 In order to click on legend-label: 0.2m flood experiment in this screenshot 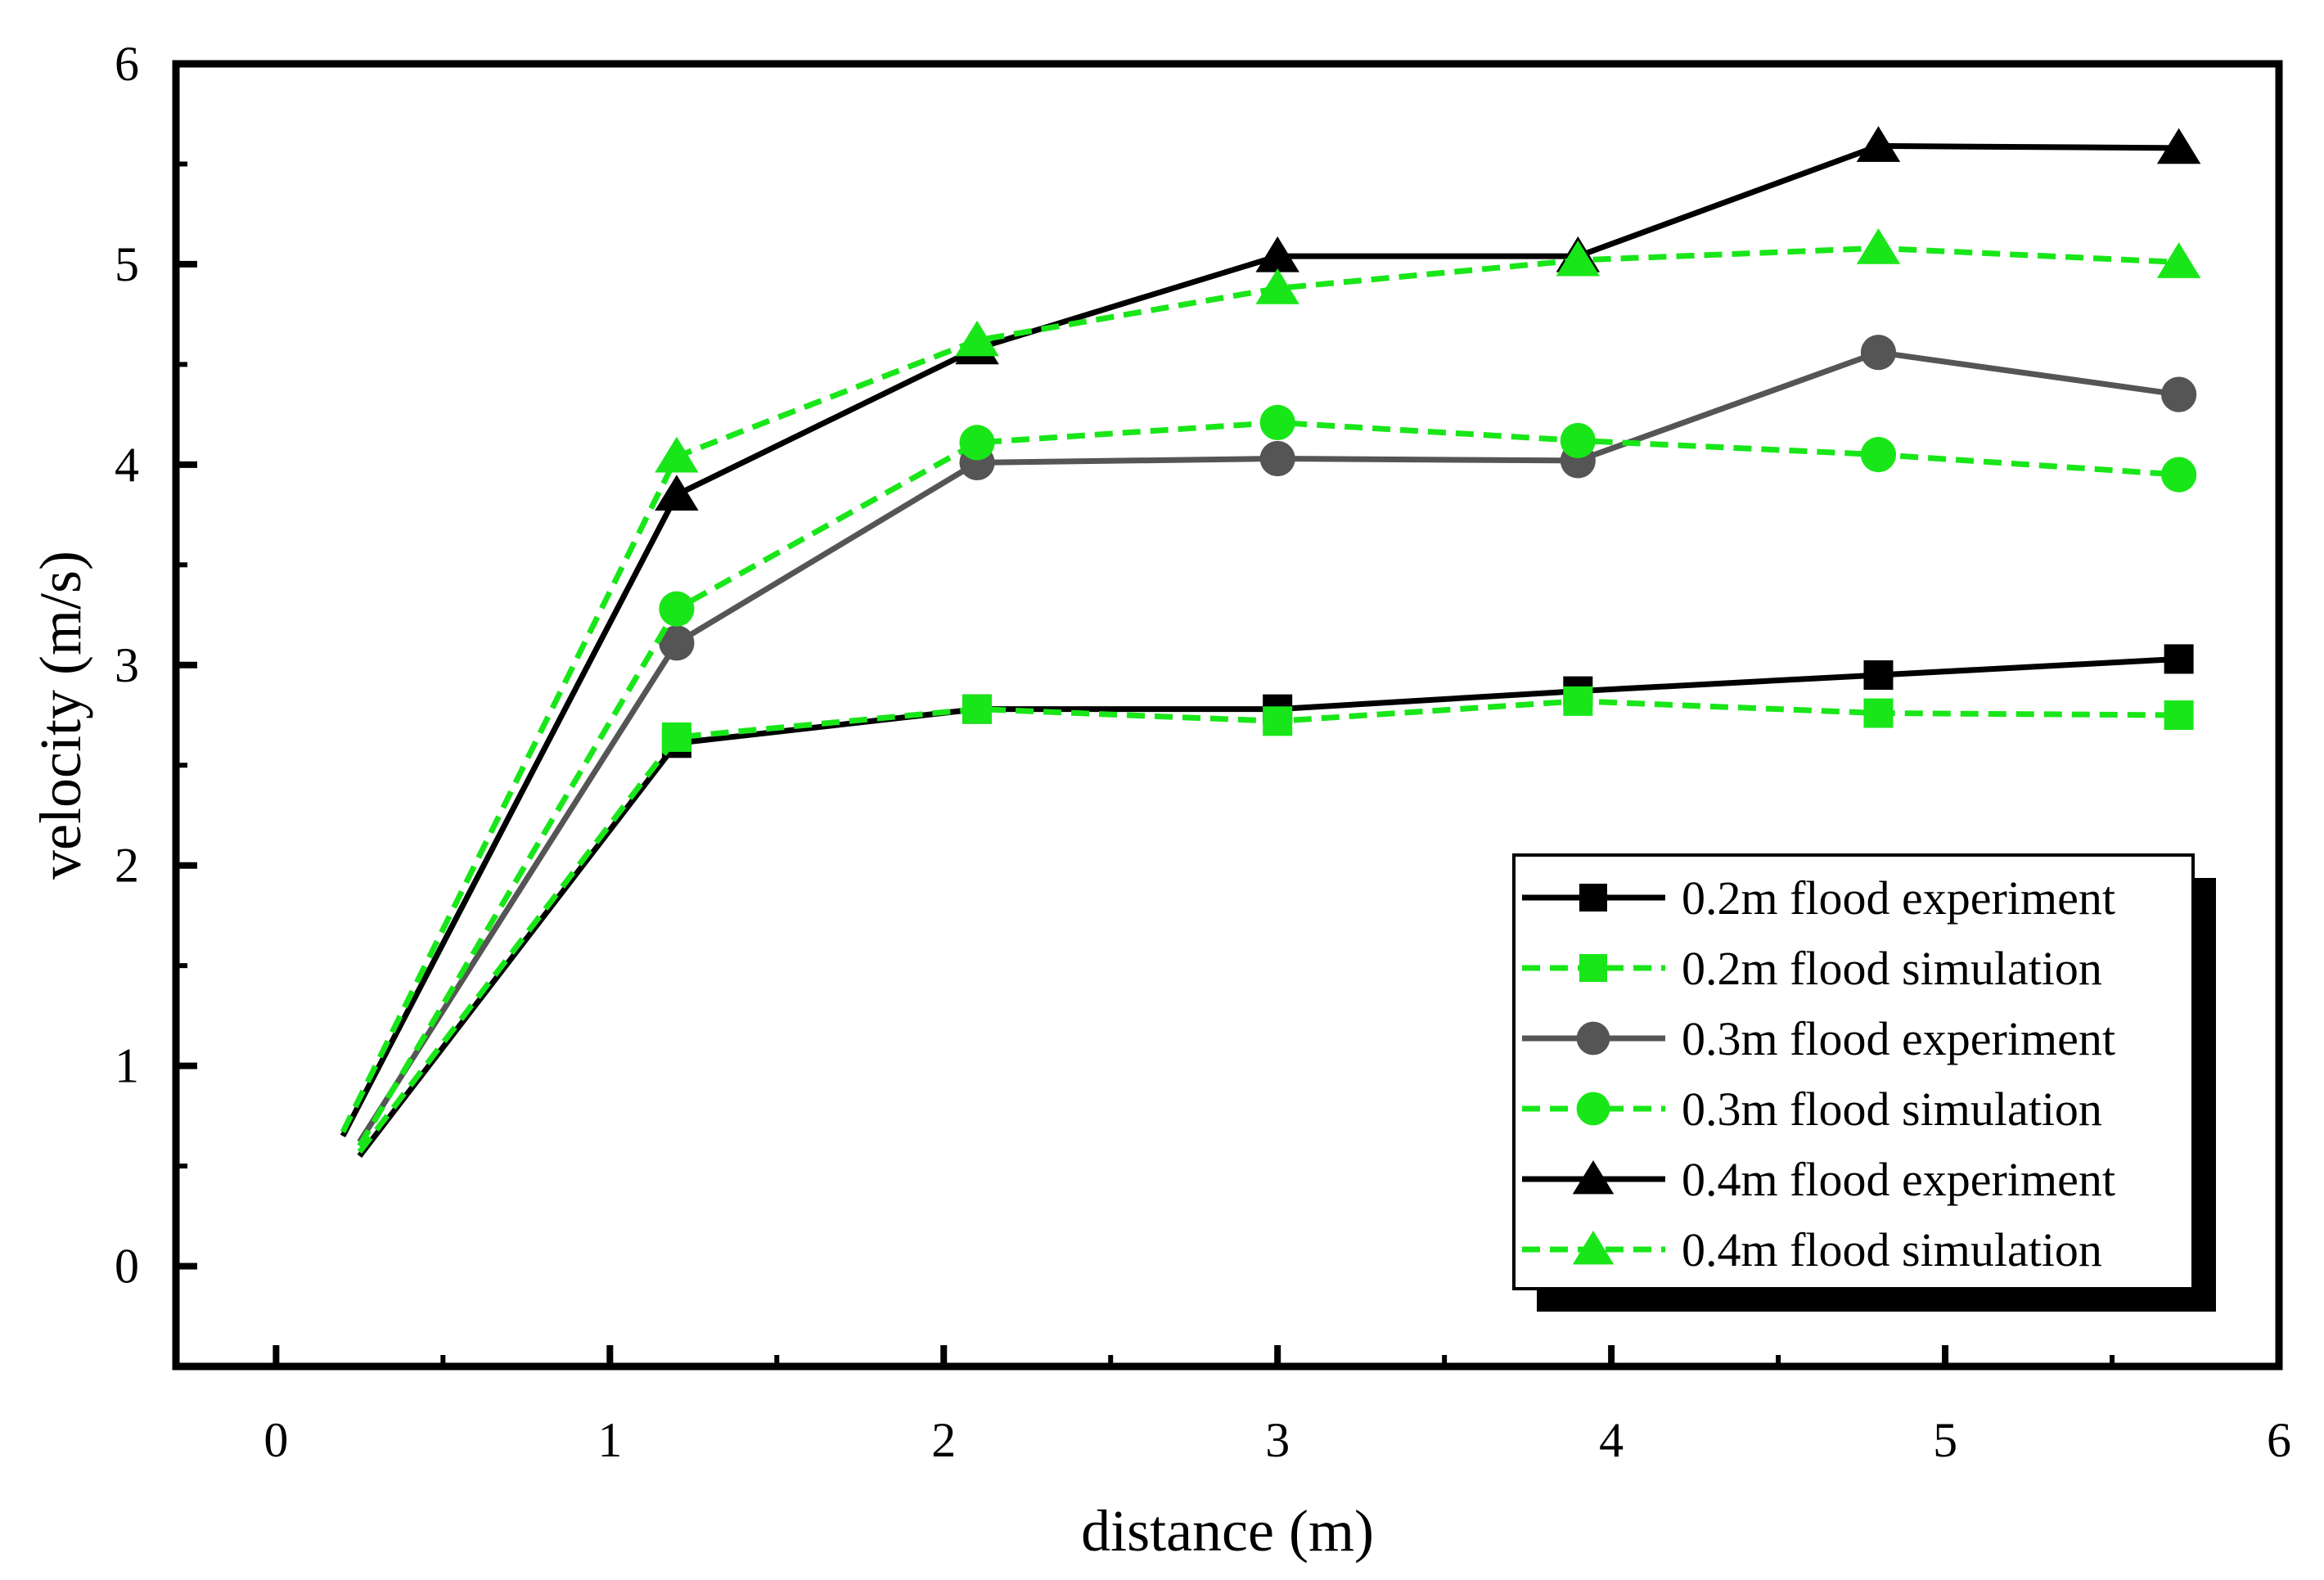, I will do `click(1899, 898)`.